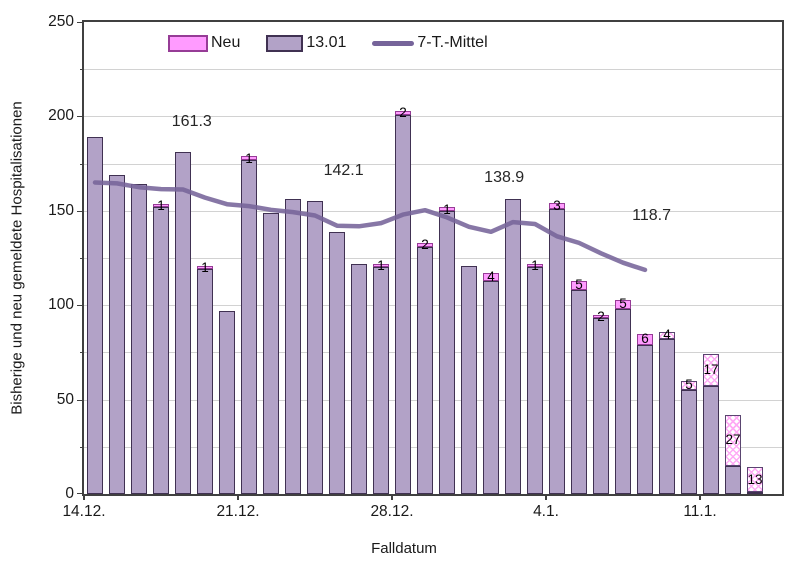  I want to click on bar-value-label: 6, so click(645, 339).